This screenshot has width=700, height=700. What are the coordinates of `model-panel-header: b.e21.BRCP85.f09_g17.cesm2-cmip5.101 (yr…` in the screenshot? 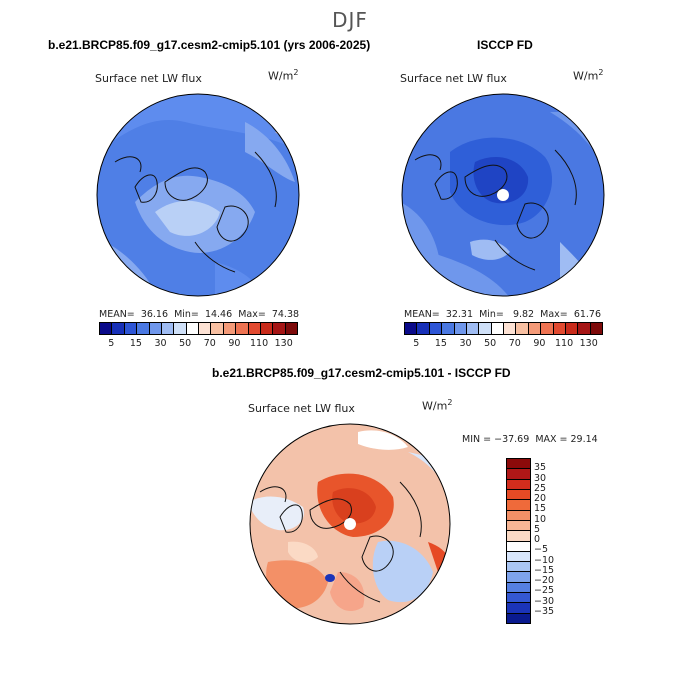 It's located at (209, 45).